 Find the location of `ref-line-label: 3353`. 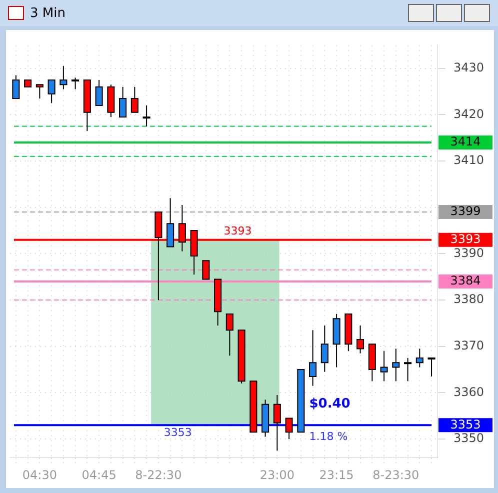

ref-line-label: 3353 is located at coordinates (465, 424).